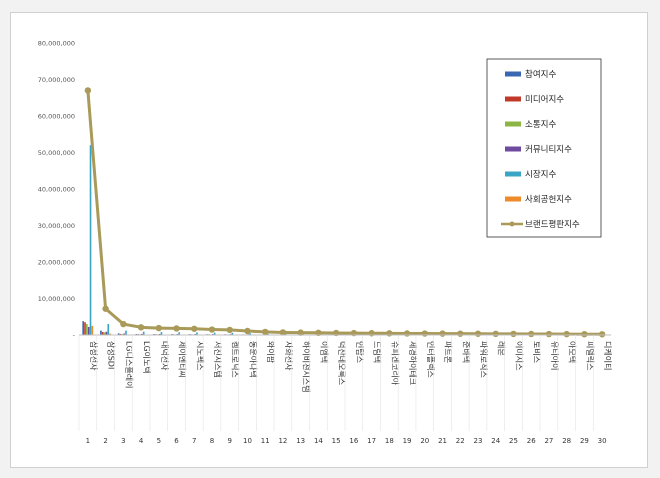 The image size is (660, 478). I want to click on category-label: 삼성SDI, so click(112, 355).